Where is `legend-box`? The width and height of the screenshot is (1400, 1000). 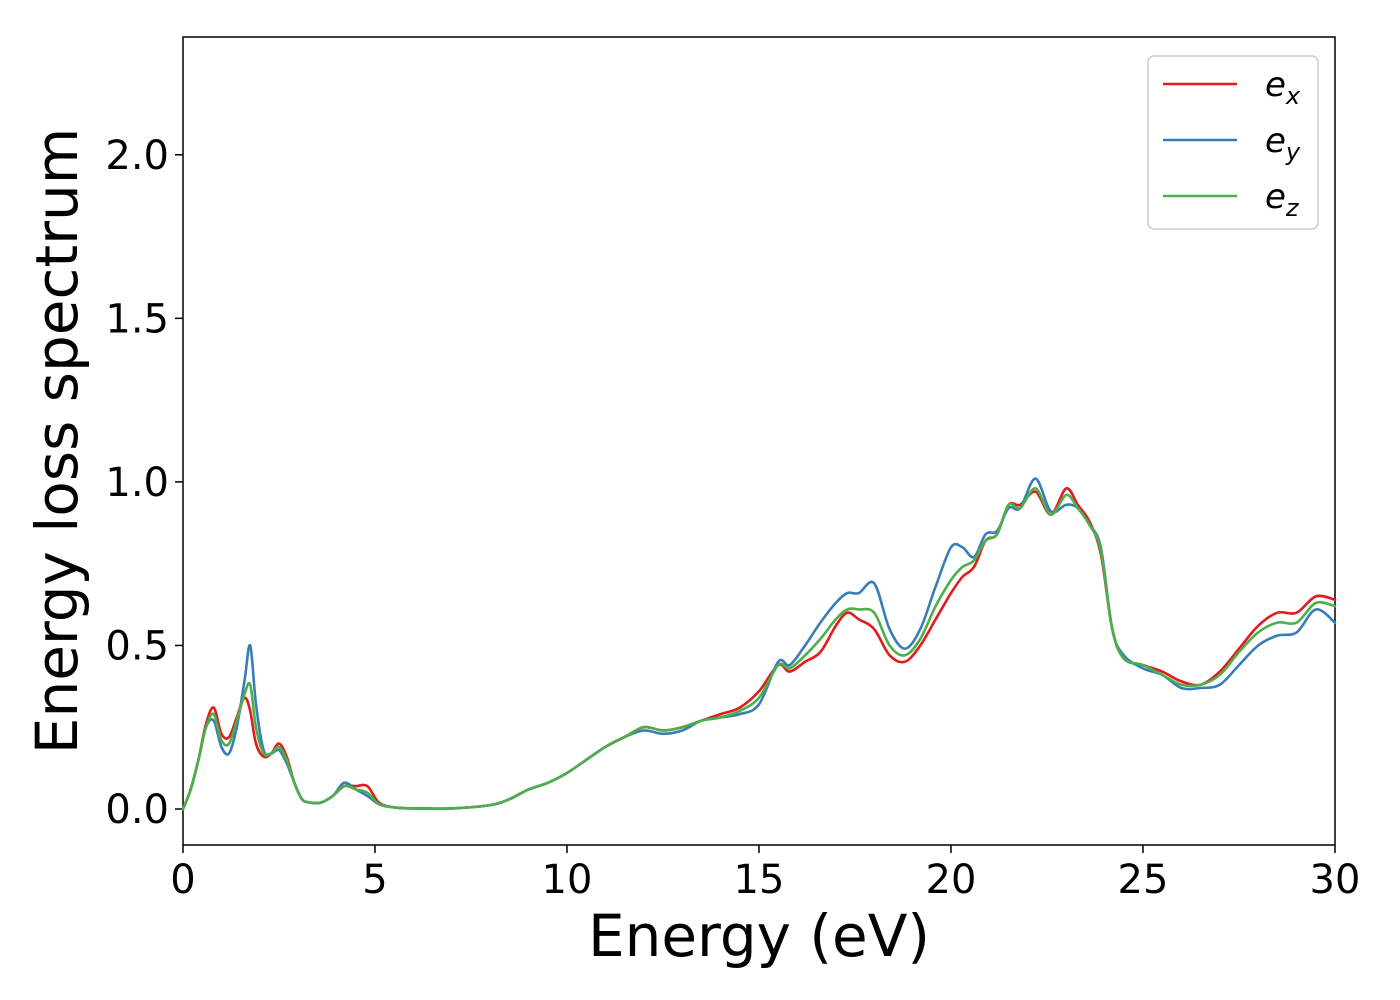 legend-box is located at coordinates (1233, 142).